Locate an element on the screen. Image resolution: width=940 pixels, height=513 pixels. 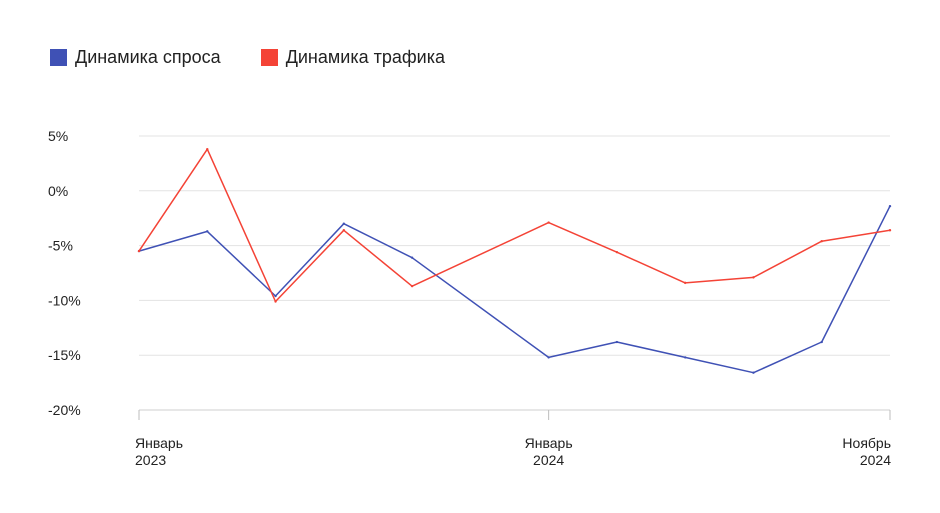
x-tick-label-year: 2023 is located at coordinates (150, 460).